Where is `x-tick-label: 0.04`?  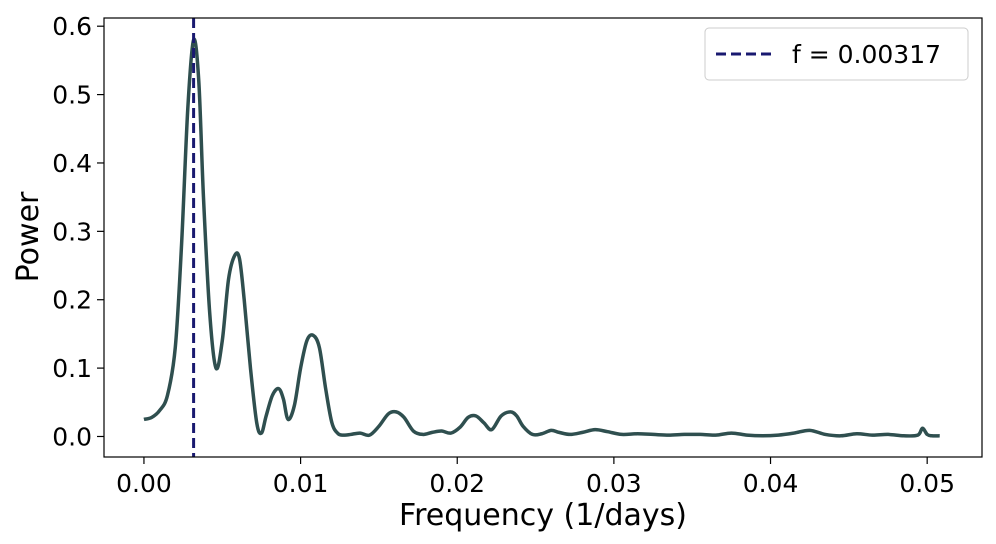
x-tick-label: 0.04 is located at coordinates (771, 483).